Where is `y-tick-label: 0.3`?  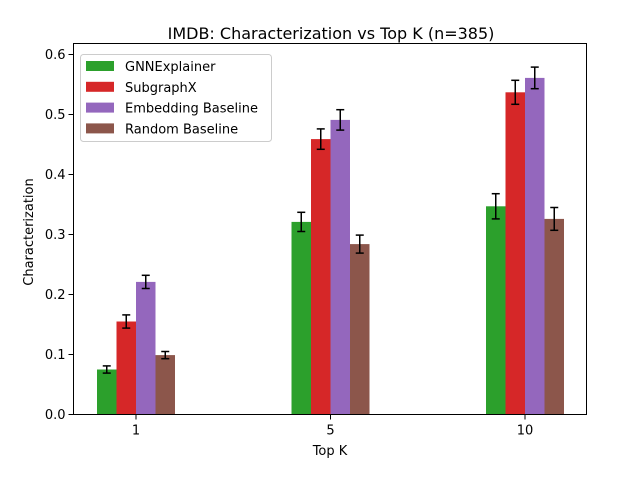 y-tick-label: 0.3 is located at coordinates (55, 235).